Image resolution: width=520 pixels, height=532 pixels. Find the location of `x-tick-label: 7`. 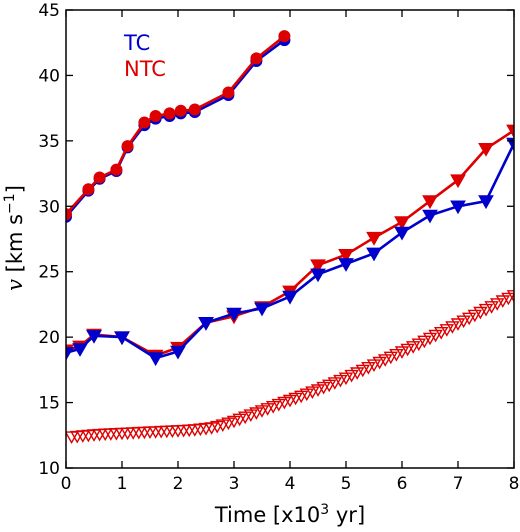

x-tick-label: 7 is located at coordinates (458, 484).